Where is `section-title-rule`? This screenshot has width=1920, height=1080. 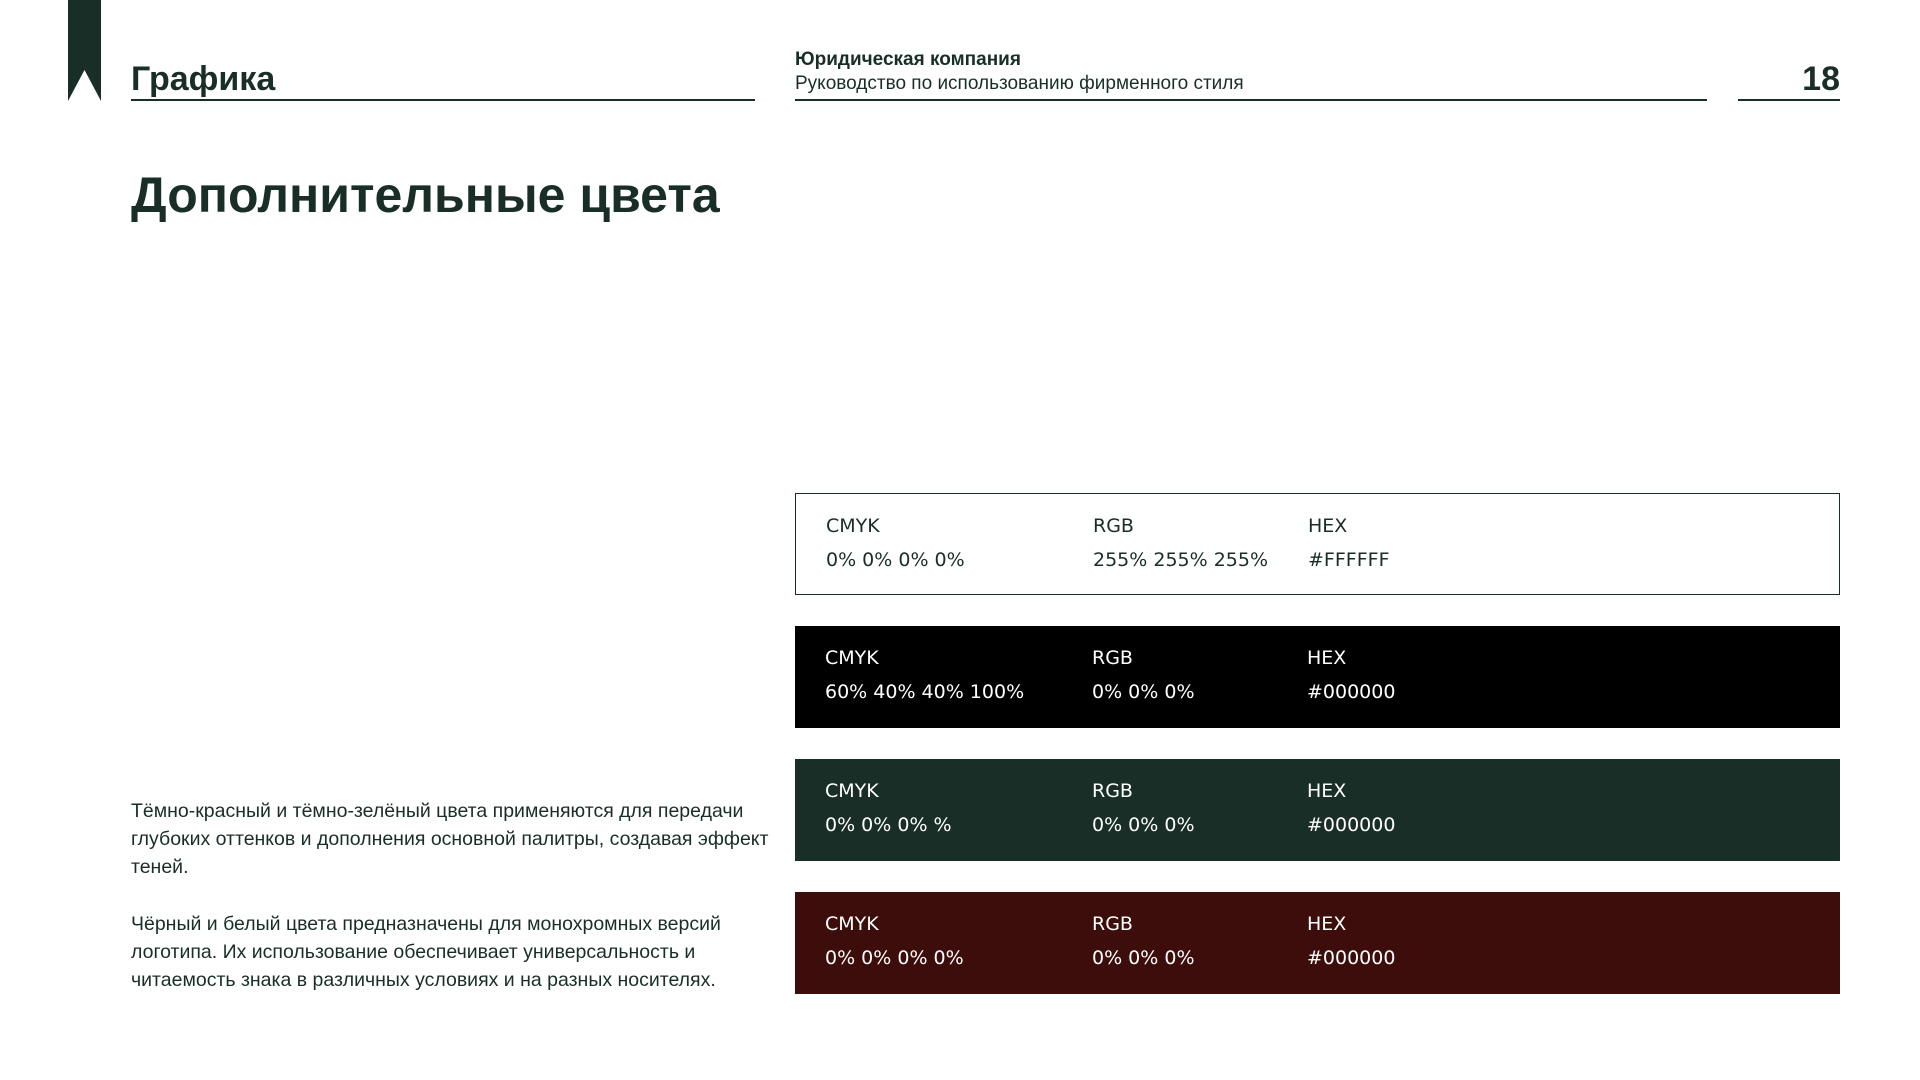 section-title-rule is located at coordinates (443, 100).